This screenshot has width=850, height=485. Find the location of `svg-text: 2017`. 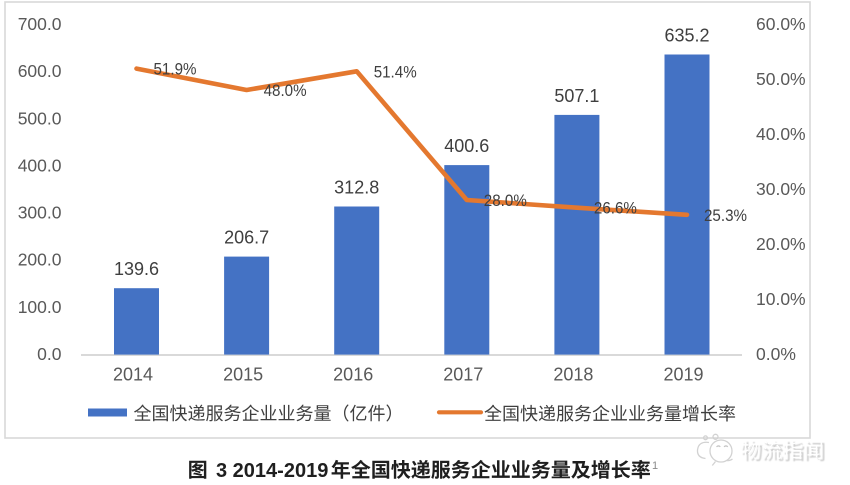

svg-text: 2017 is located at coordinates (463, 375).